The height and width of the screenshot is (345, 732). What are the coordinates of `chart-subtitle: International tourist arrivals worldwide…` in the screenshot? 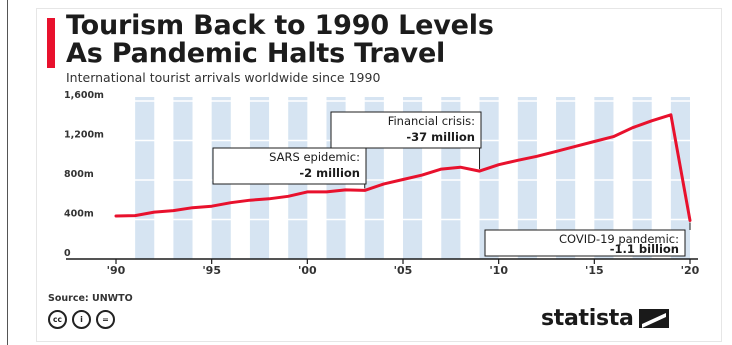 It's located at (223, 77).